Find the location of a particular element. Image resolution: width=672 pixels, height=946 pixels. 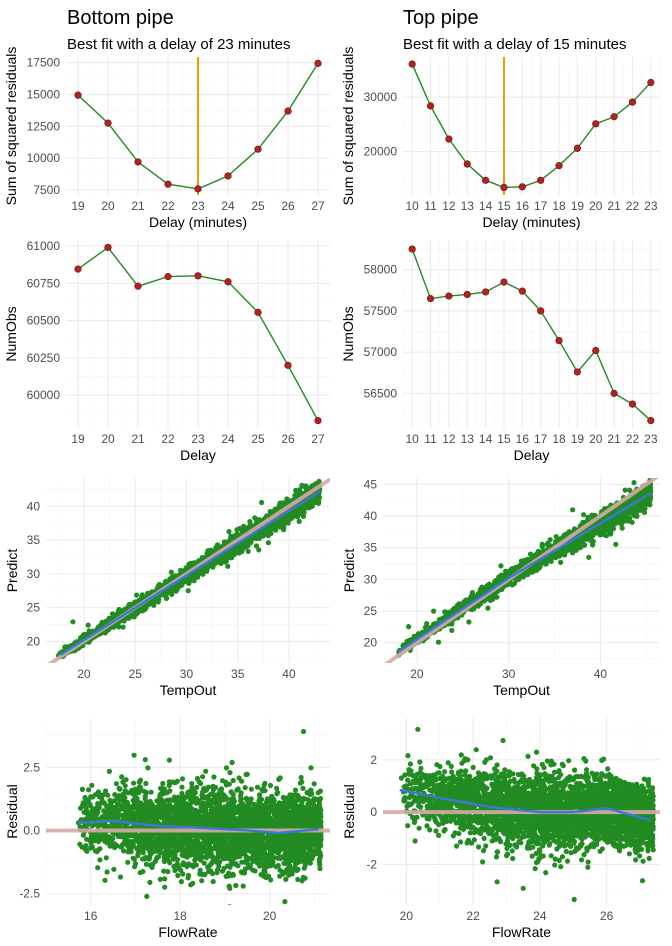

identity-line is located at coordinates (188, 570).